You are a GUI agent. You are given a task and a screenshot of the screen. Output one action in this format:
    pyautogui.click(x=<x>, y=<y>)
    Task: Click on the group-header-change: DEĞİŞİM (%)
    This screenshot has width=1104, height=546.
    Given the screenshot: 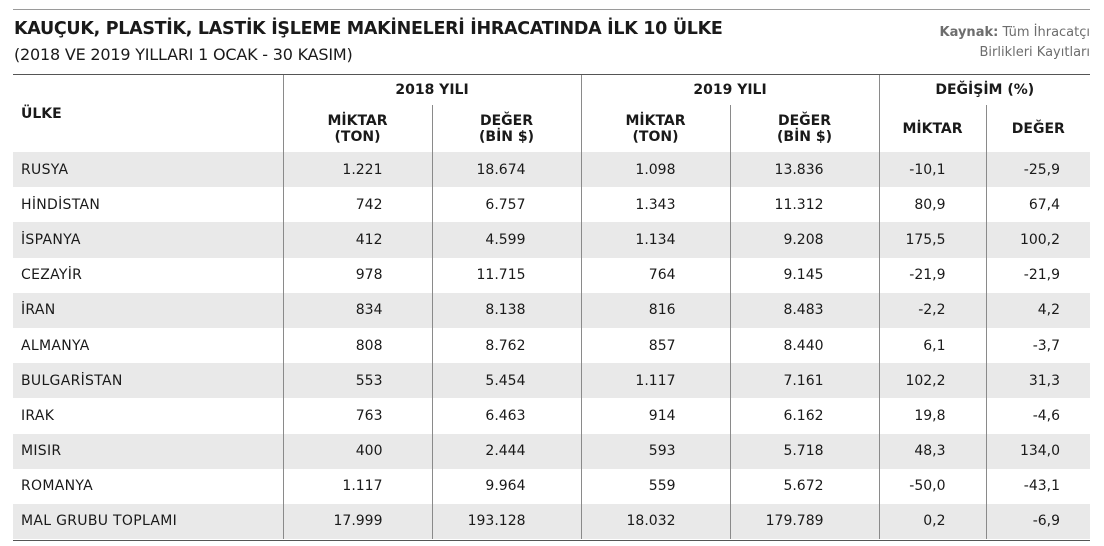 What is the action you would take?
    pyautogui.click(x=984, y=90)
    